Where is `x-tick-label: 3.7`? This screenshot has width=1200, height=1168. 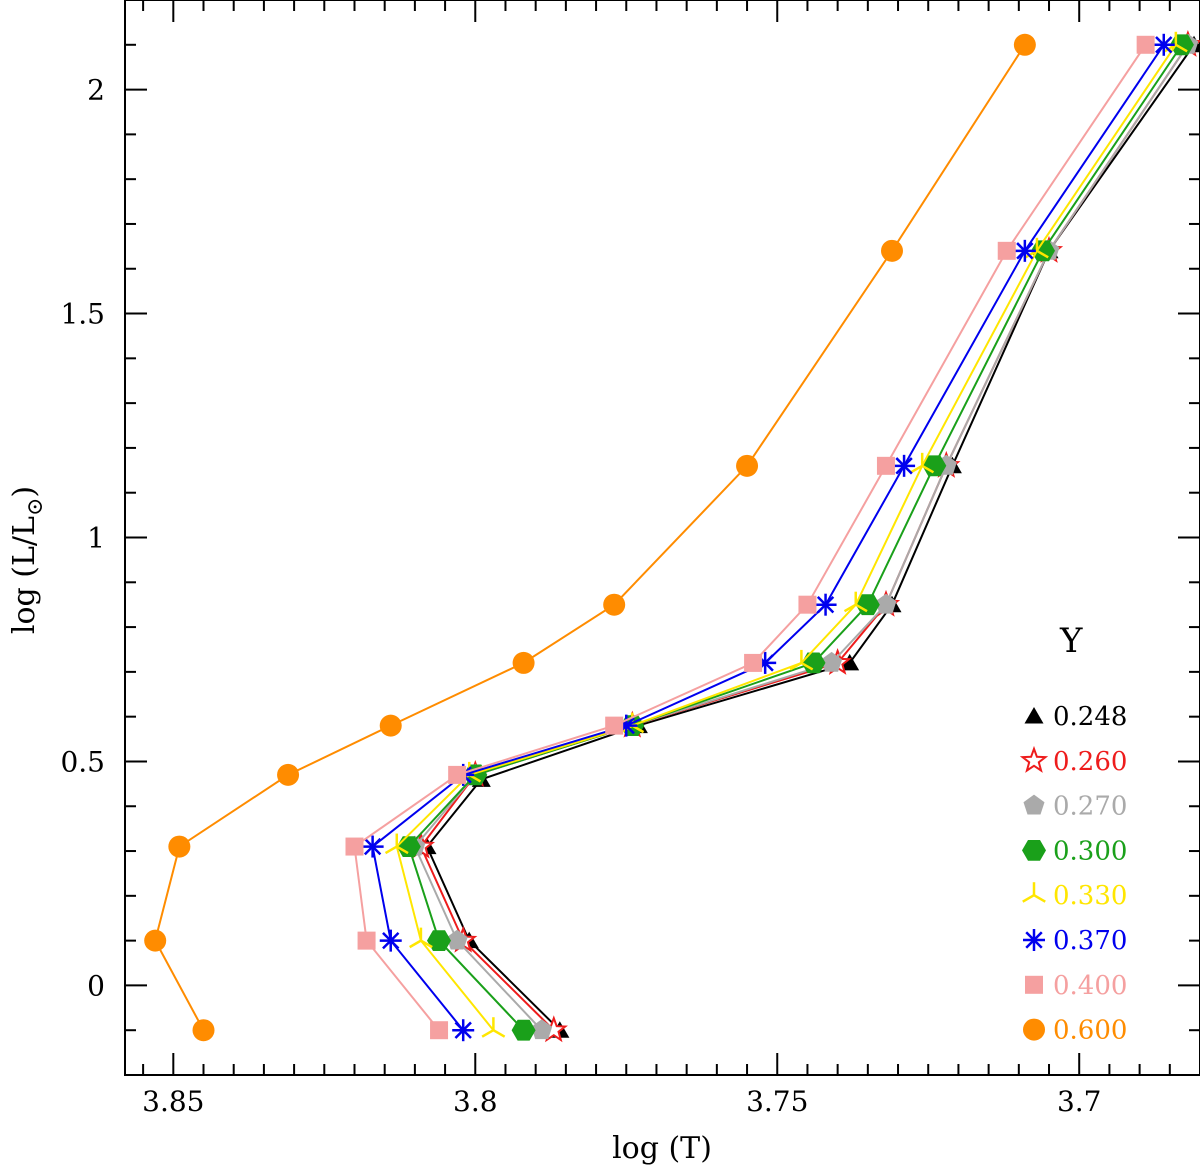
x-tick-label: 3.7 is located at coordinates (1079, 1101).